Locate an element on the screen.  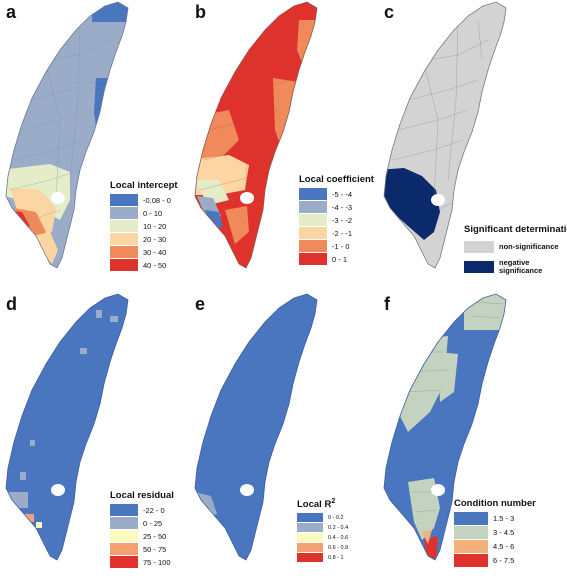
legend-item-label: 0 - 10 is located at coordinates (153, 213).